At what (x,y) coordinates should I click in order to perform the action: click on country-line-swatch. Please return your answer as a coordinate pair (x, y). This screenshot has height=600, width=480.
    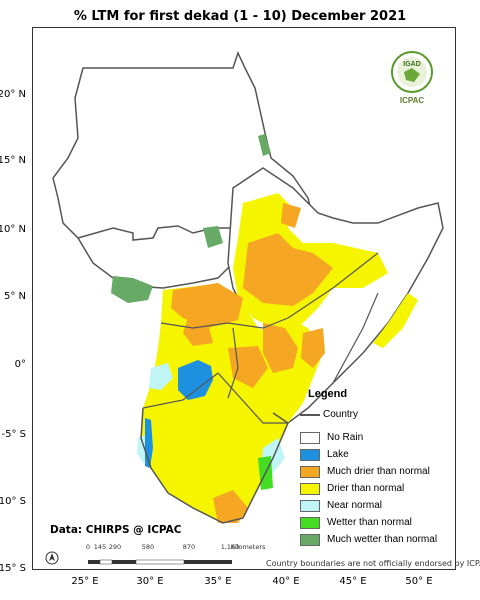
    Looking at the image, I should click on (310, 414).